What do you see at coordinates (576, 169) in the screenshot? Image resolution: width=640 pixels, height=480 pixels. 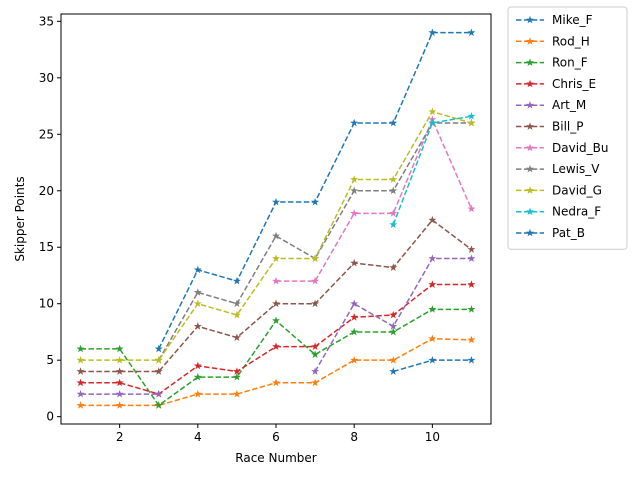 I see `legend-label: Lewis_V` at bounding box center [576, 169].